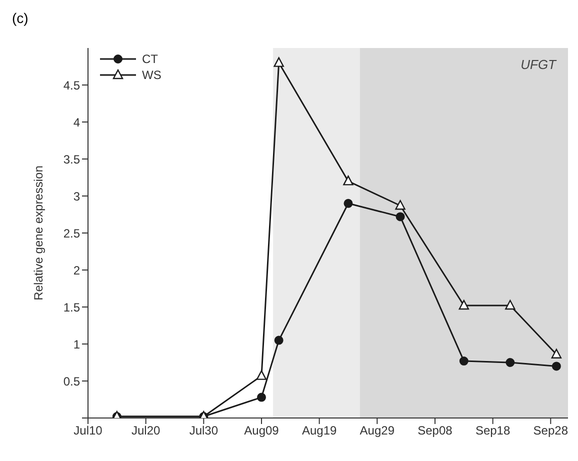 Image resolution: width=578 pixels, height=461 pixels. I want to click on x-tick-label: Aug29, so click(377, 431).